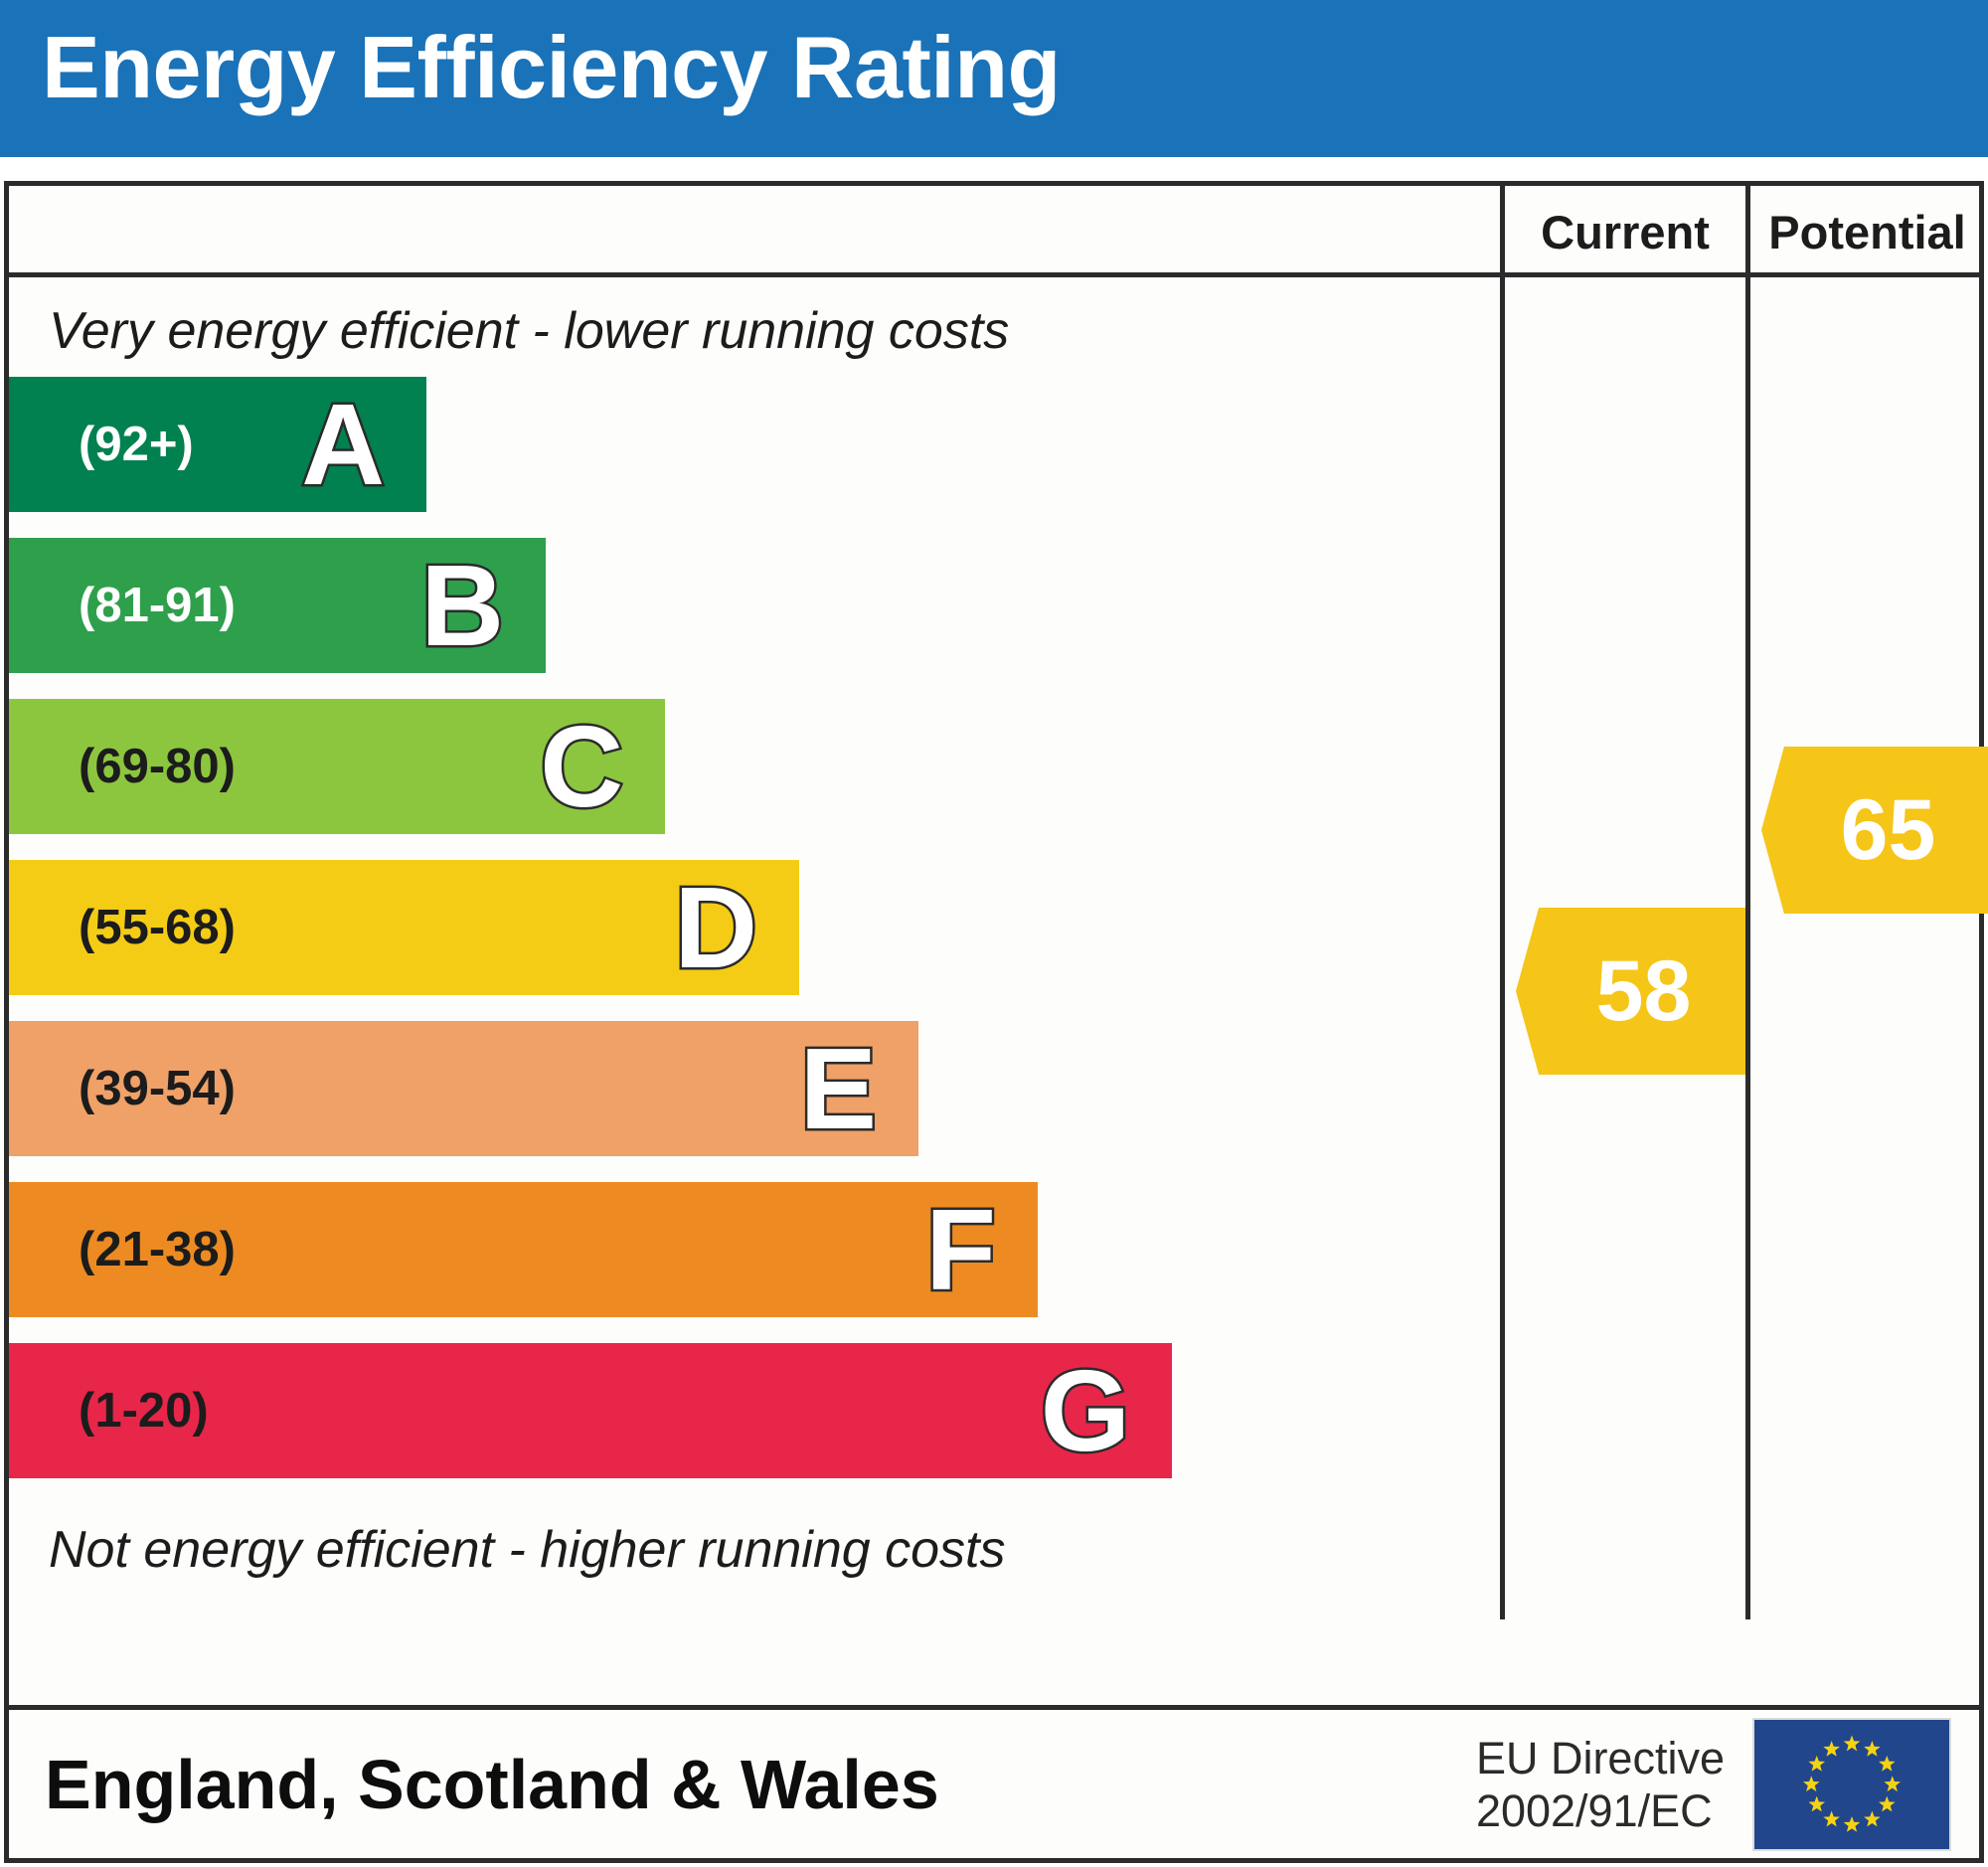 Image resolution: width=1988 pixels, height=1867 pixels. I want to click on band-letter-g: G, so click(1085, 1410).